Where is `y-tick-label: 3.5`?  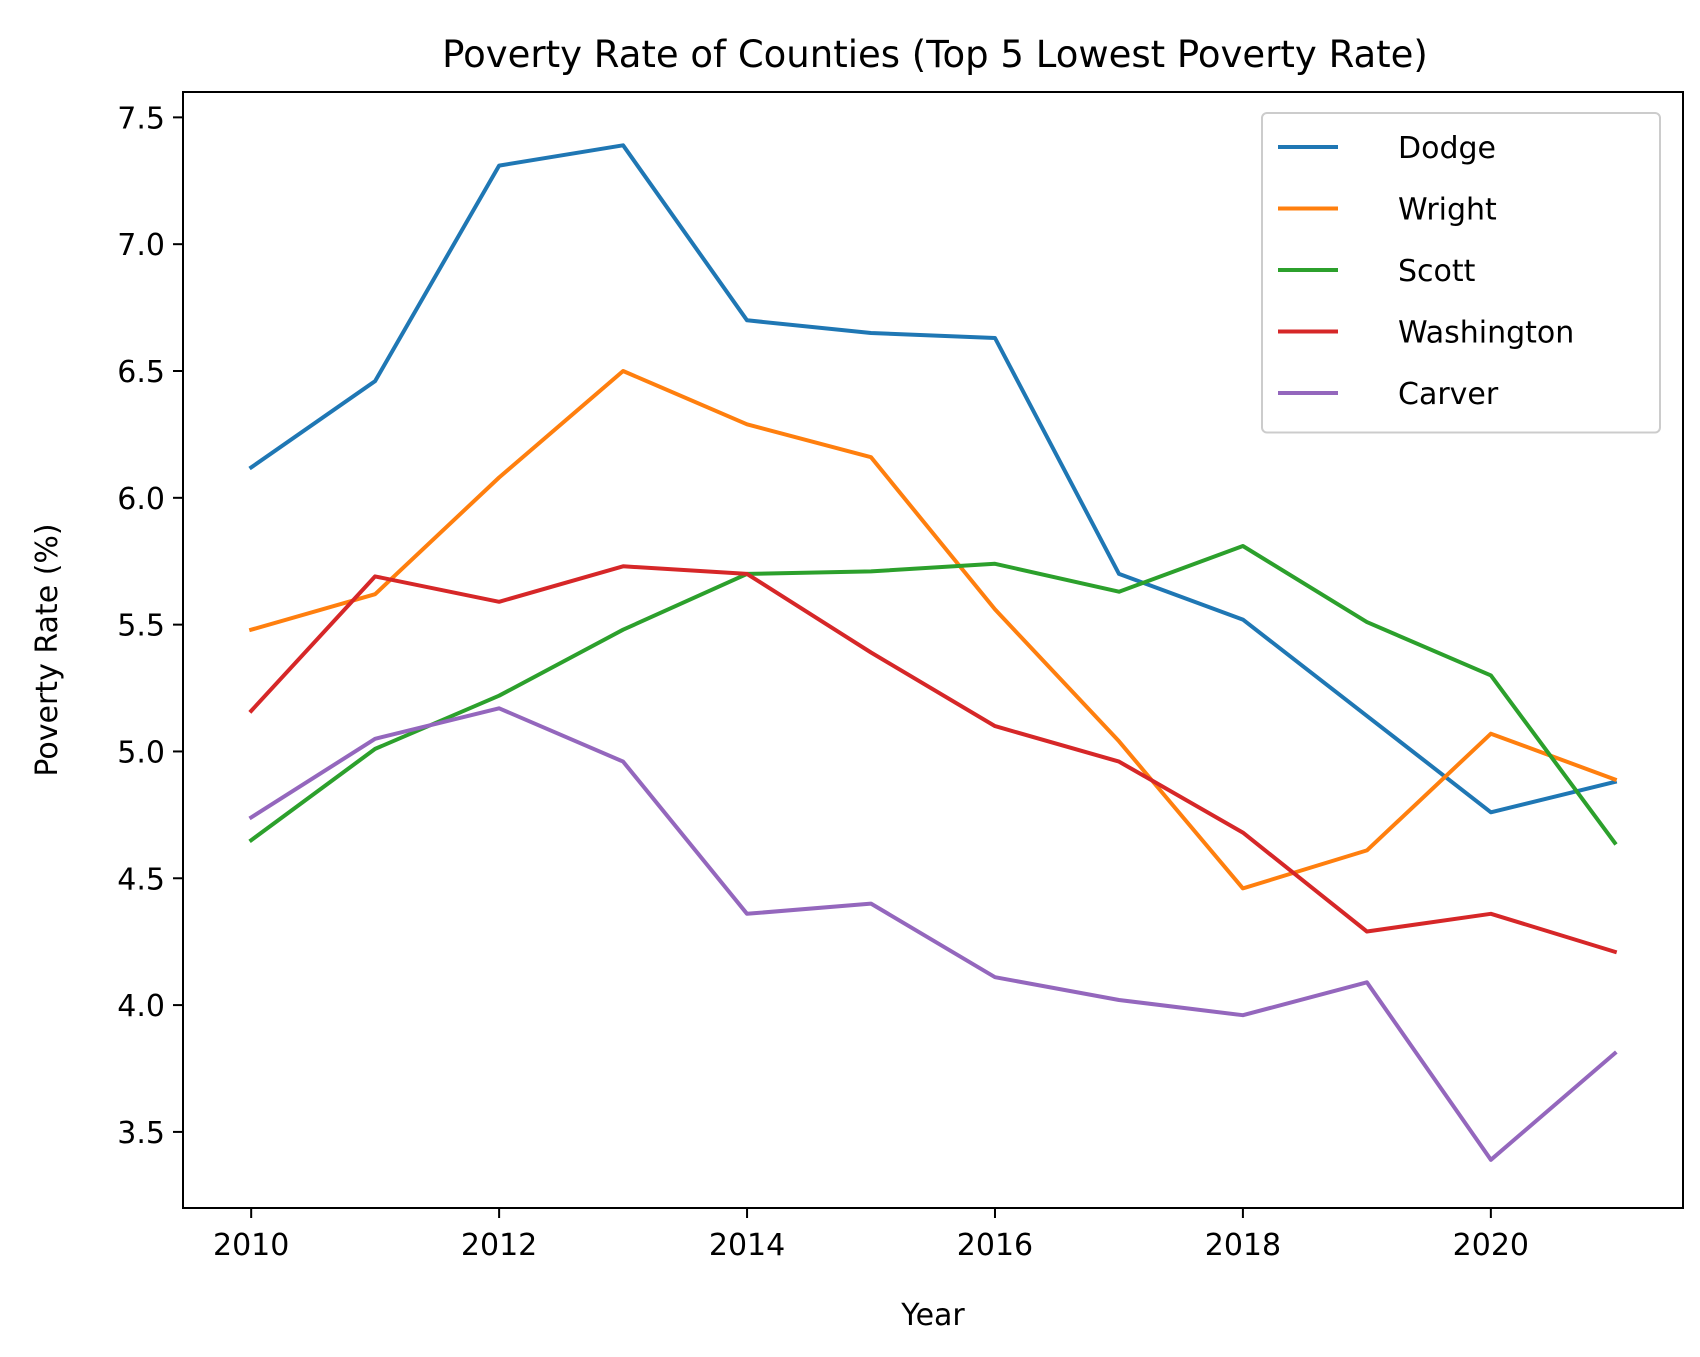
y-tick-label: 3.5 is located at coordinates (141, 1133).